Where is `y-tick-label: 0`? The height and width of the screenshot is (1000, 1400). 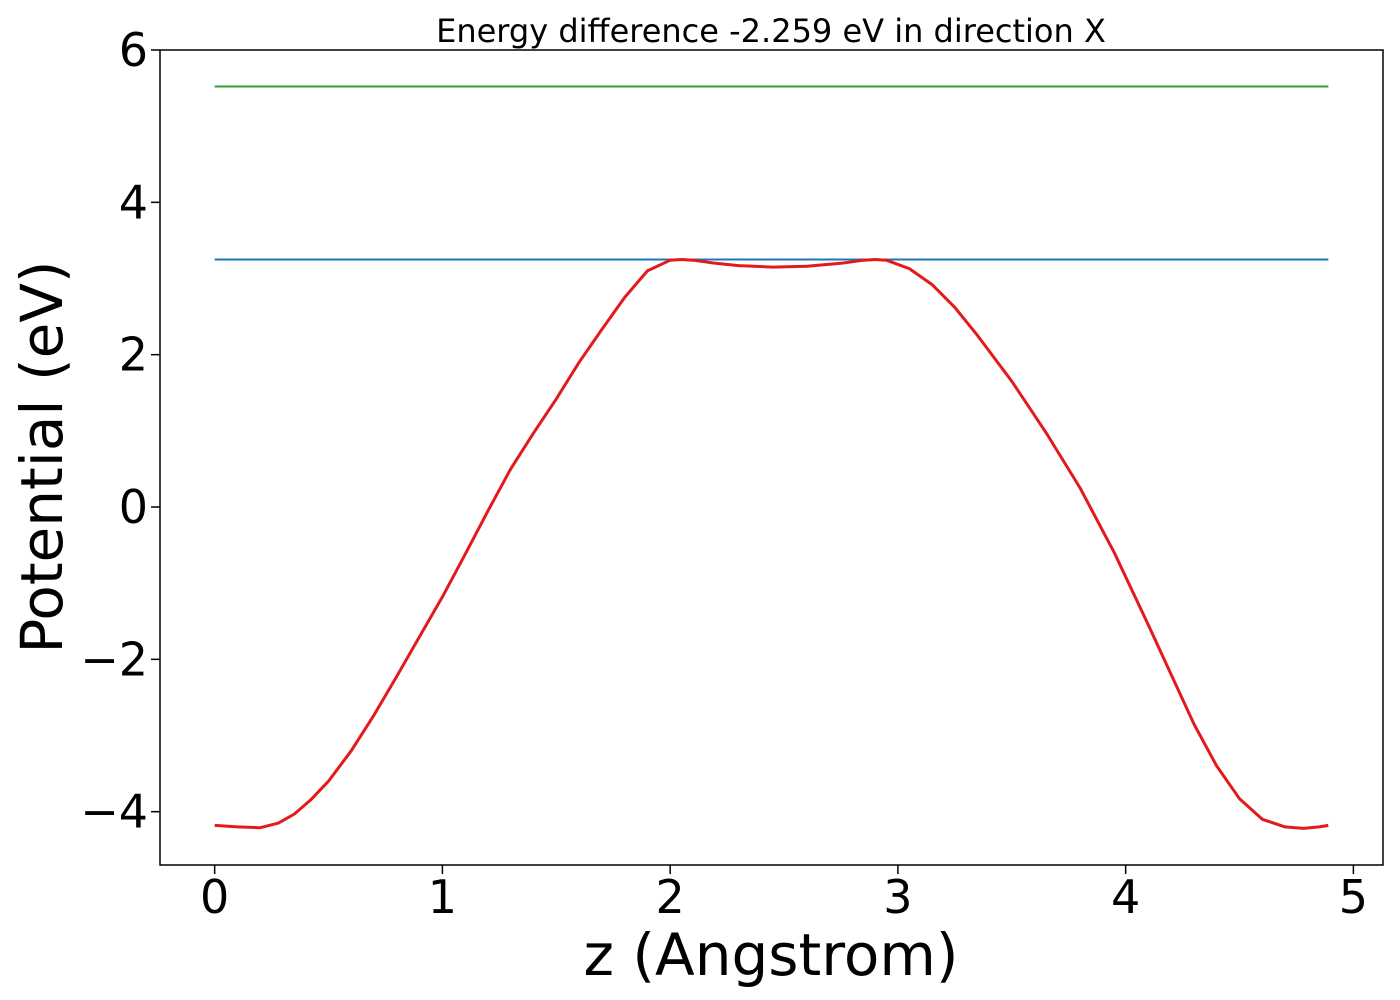 y-tick-label: 0 is located at coordinates (133, 507).